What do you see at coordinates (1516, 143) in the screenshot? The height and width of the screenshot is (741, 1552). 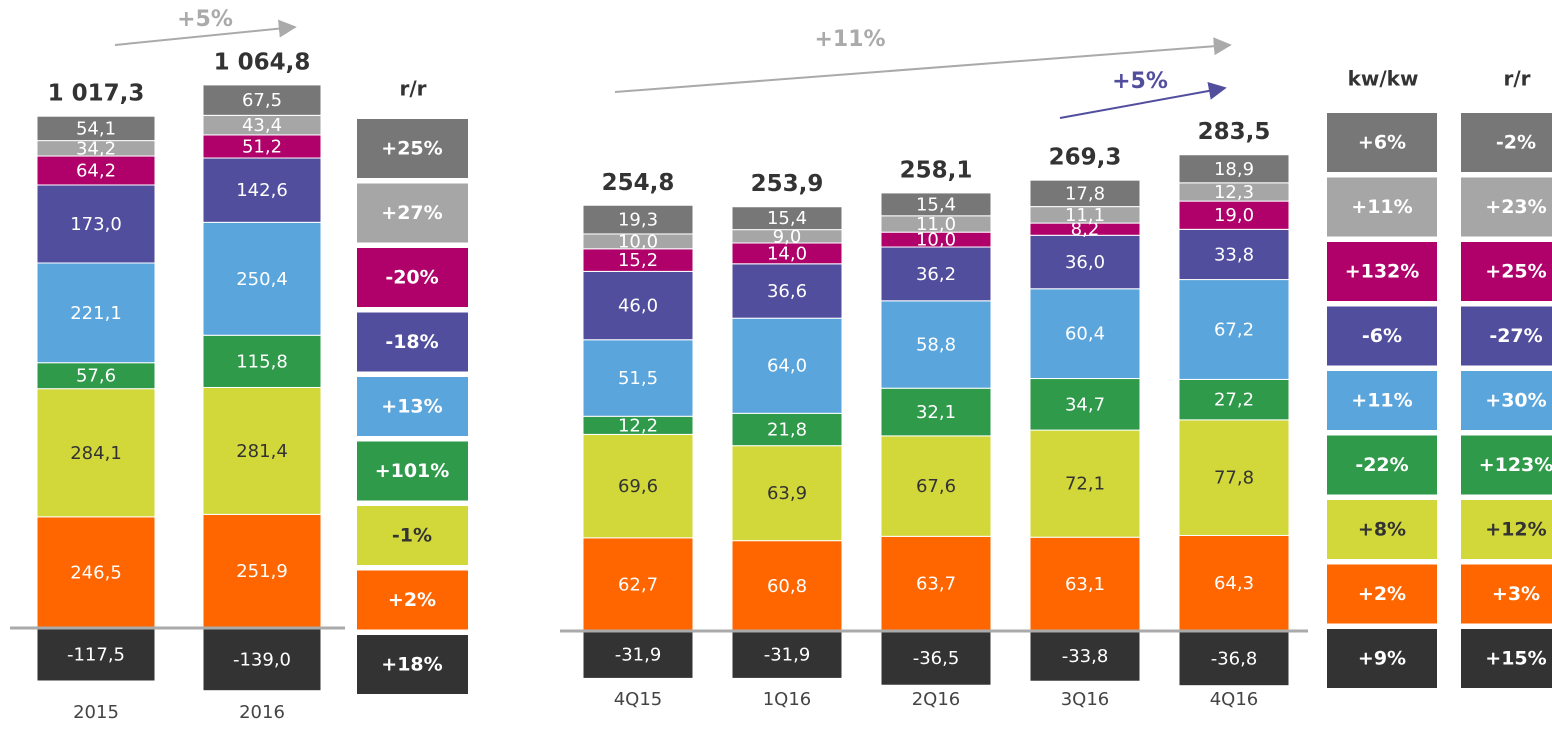 I see `change-label: -2%` at bounding box center [1516, 143].